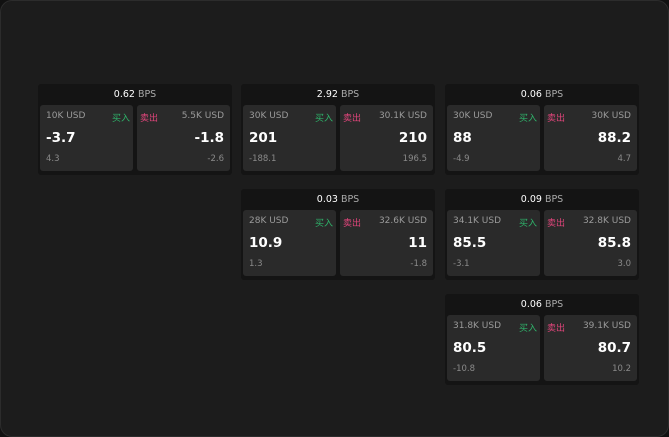 Image resolution: width=669 pixels, height=437 pixels. I want to click on sell-size: 32.8K USD, so click(606, 221).